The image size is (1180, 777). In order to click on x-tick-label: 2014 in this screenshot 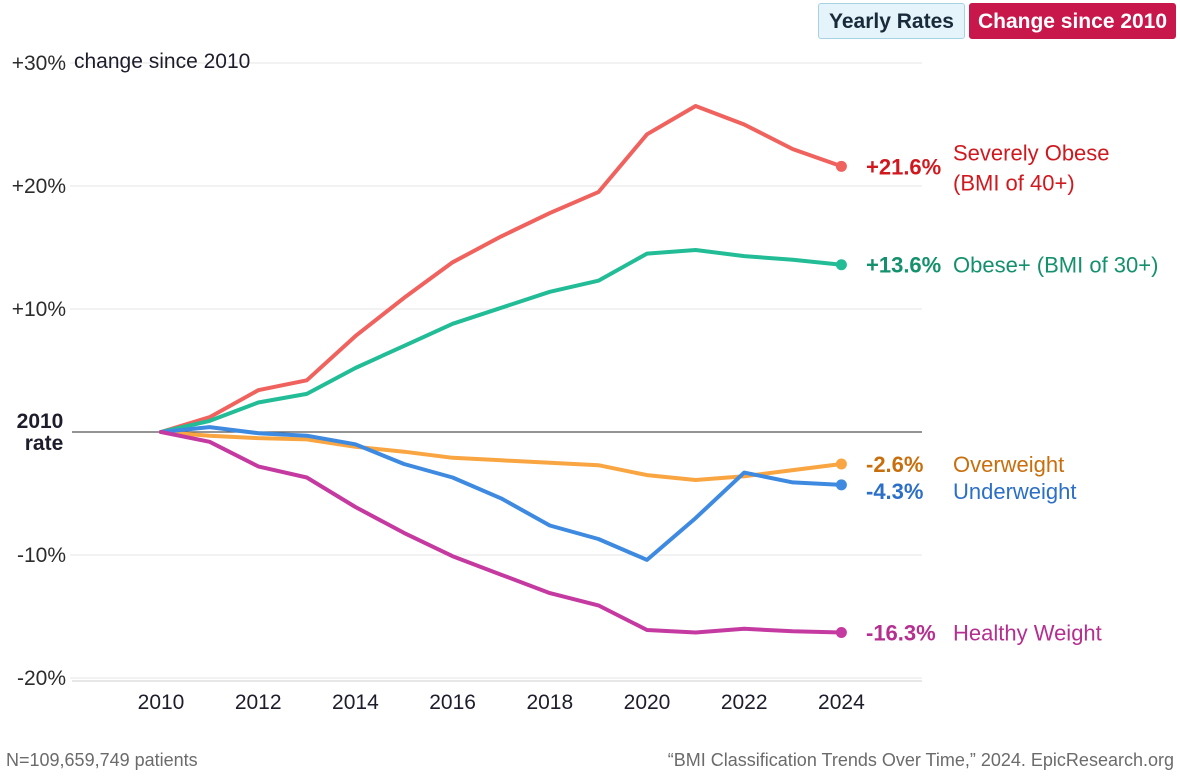, I will do `click(355, 702)`.